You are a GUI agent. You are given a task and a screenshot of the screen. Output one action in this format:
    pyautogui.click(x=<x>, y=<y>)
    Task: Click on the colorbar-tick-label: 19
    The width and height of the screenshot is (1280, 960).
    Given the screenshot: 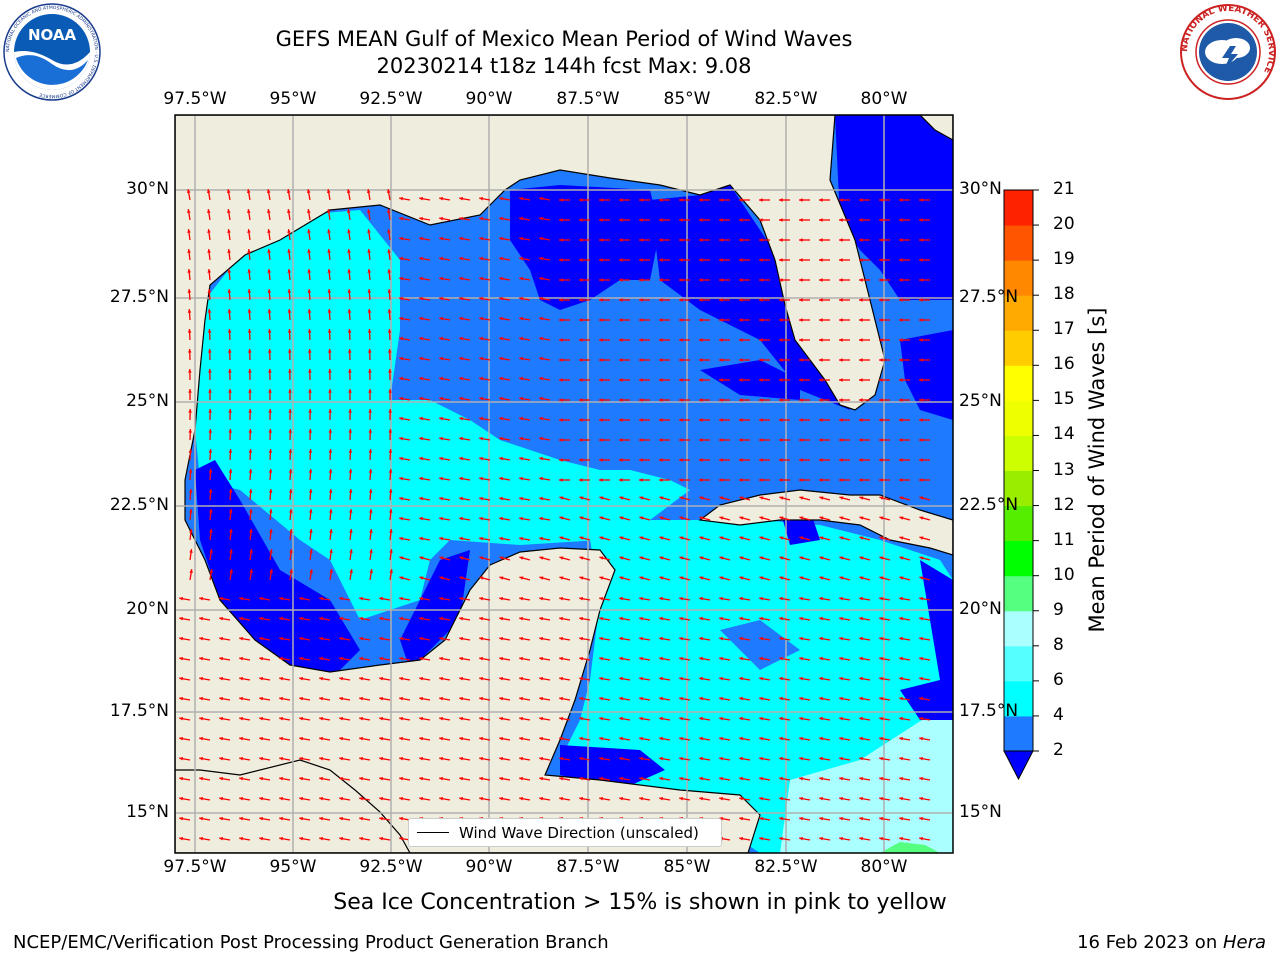 What is the action you would take?
    pyautogui.click(x=1064, y=259)
    